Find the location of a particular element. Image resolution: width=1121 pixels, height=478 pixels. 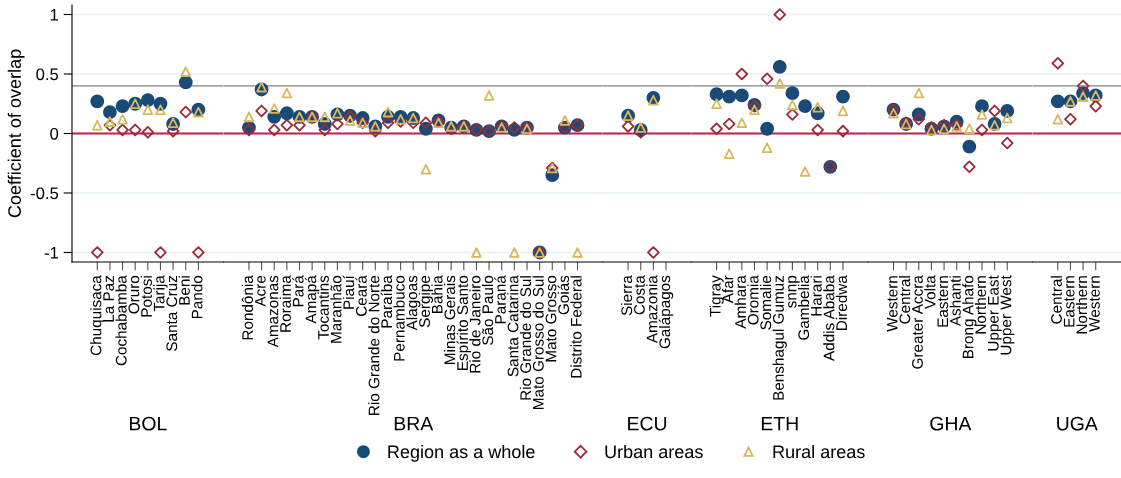

x-tick-label: Bahia is located at coordinates (437, 294).